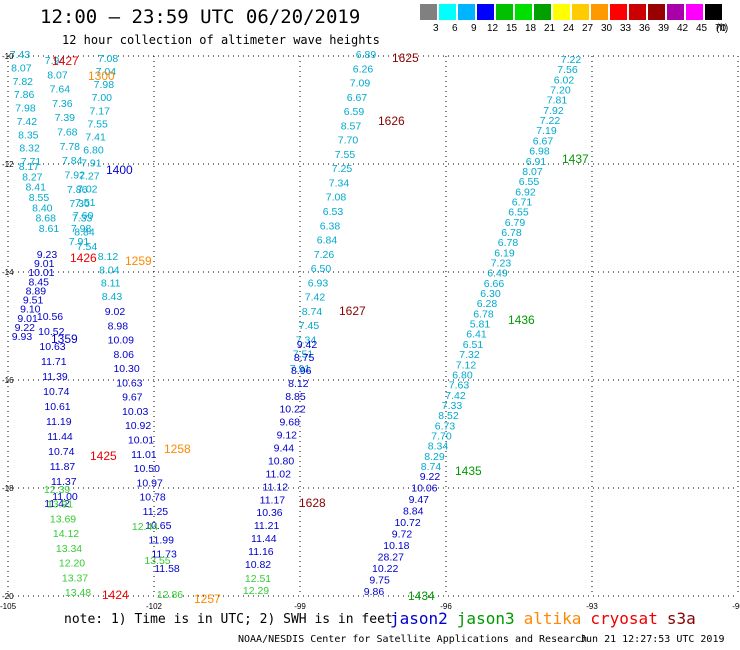  Describe the element at coordinates (63, 519) in the screenshot. I see `wave-height-value: 13.69` at that location.